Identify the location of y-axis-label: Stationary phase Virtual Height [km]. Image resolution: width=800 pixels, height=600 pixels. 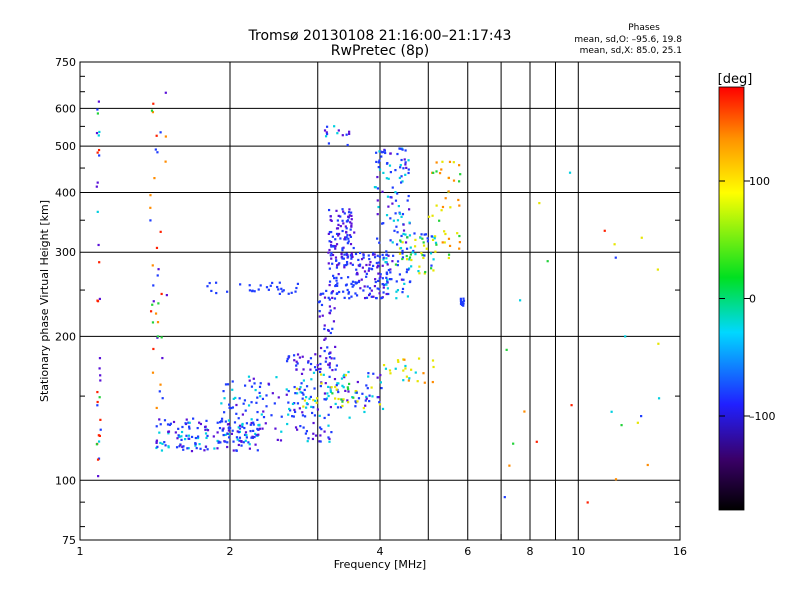
(44, 301).